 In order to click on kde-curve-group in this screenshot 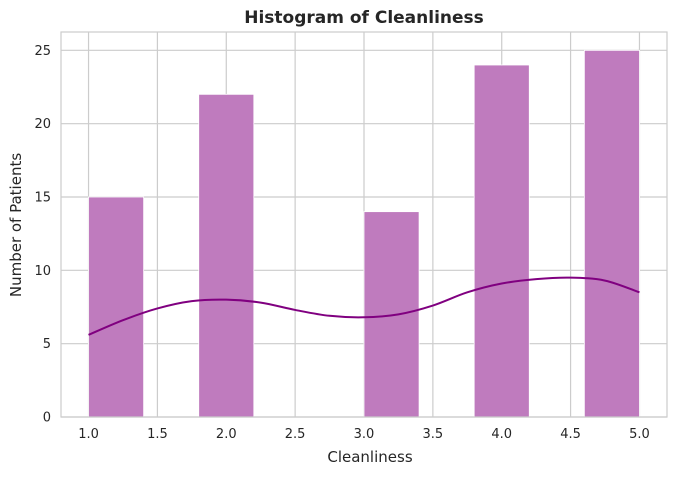, I will do `click(364, 306)`.